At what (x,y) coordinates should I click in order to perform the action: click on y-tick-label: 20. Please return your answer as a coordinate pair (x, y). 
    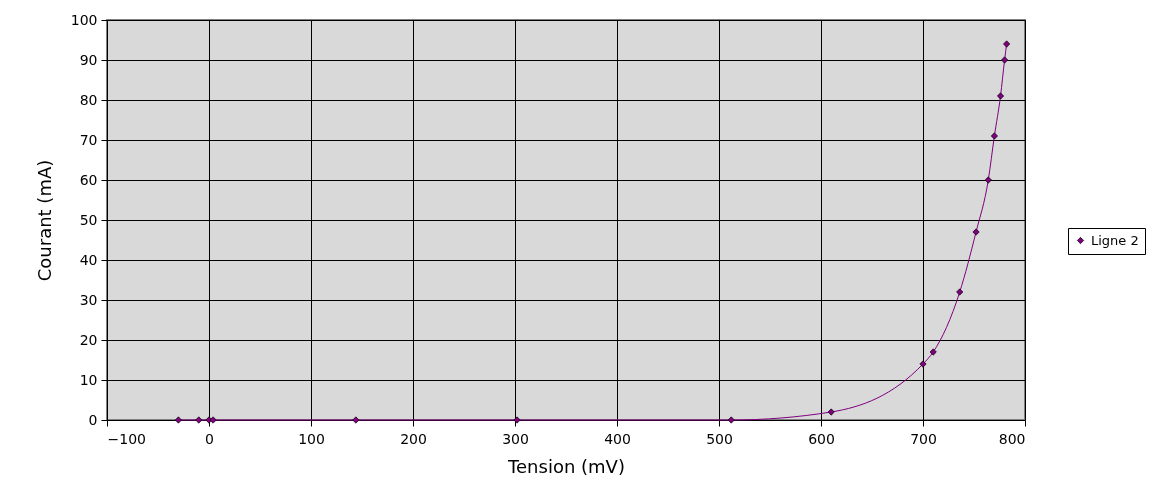
    Looking at the image, I should click on (88, 339).